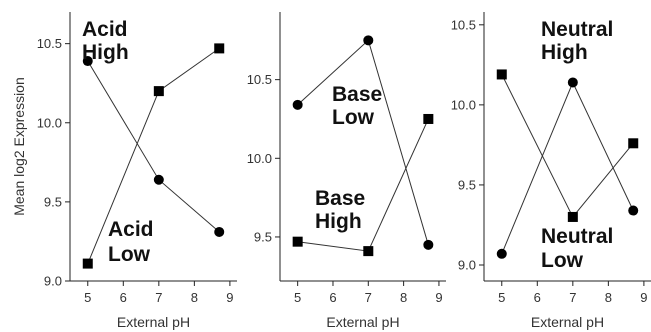 This screenshot has height=332, width=651. I want to click on series-line-circle, so click(153, 146).